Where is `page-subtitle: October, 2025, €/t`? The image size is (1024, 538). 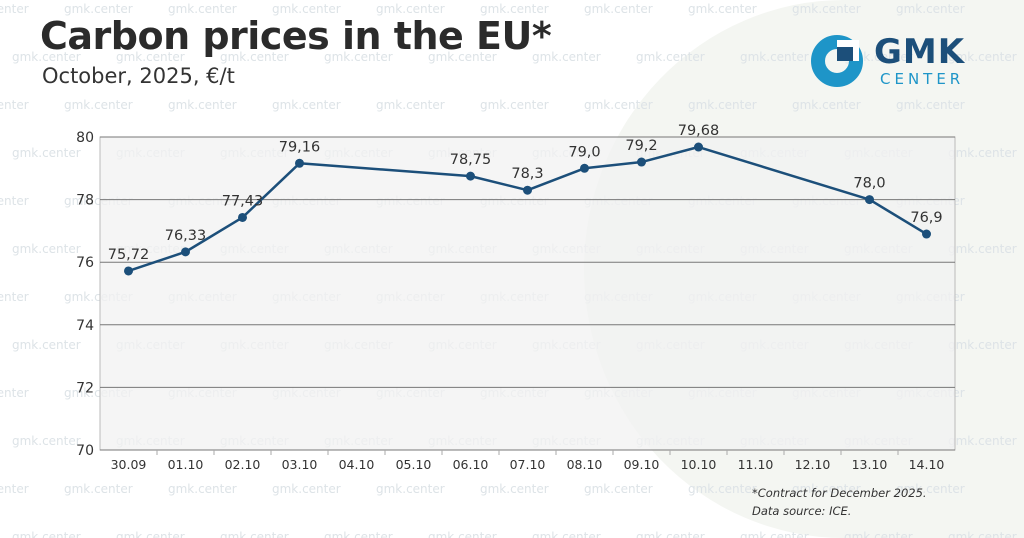
page-subtitle: October, 2025, €/t is located at coordinates (138, 76).